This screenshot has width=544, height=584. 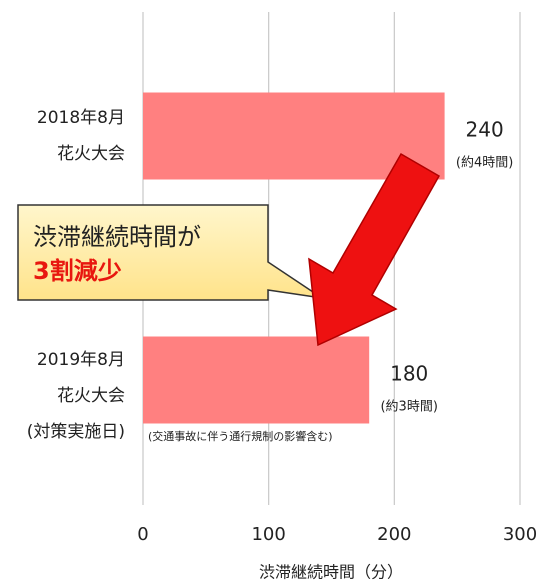 I want to click on value-label: 180, so click(x=409, y=374).